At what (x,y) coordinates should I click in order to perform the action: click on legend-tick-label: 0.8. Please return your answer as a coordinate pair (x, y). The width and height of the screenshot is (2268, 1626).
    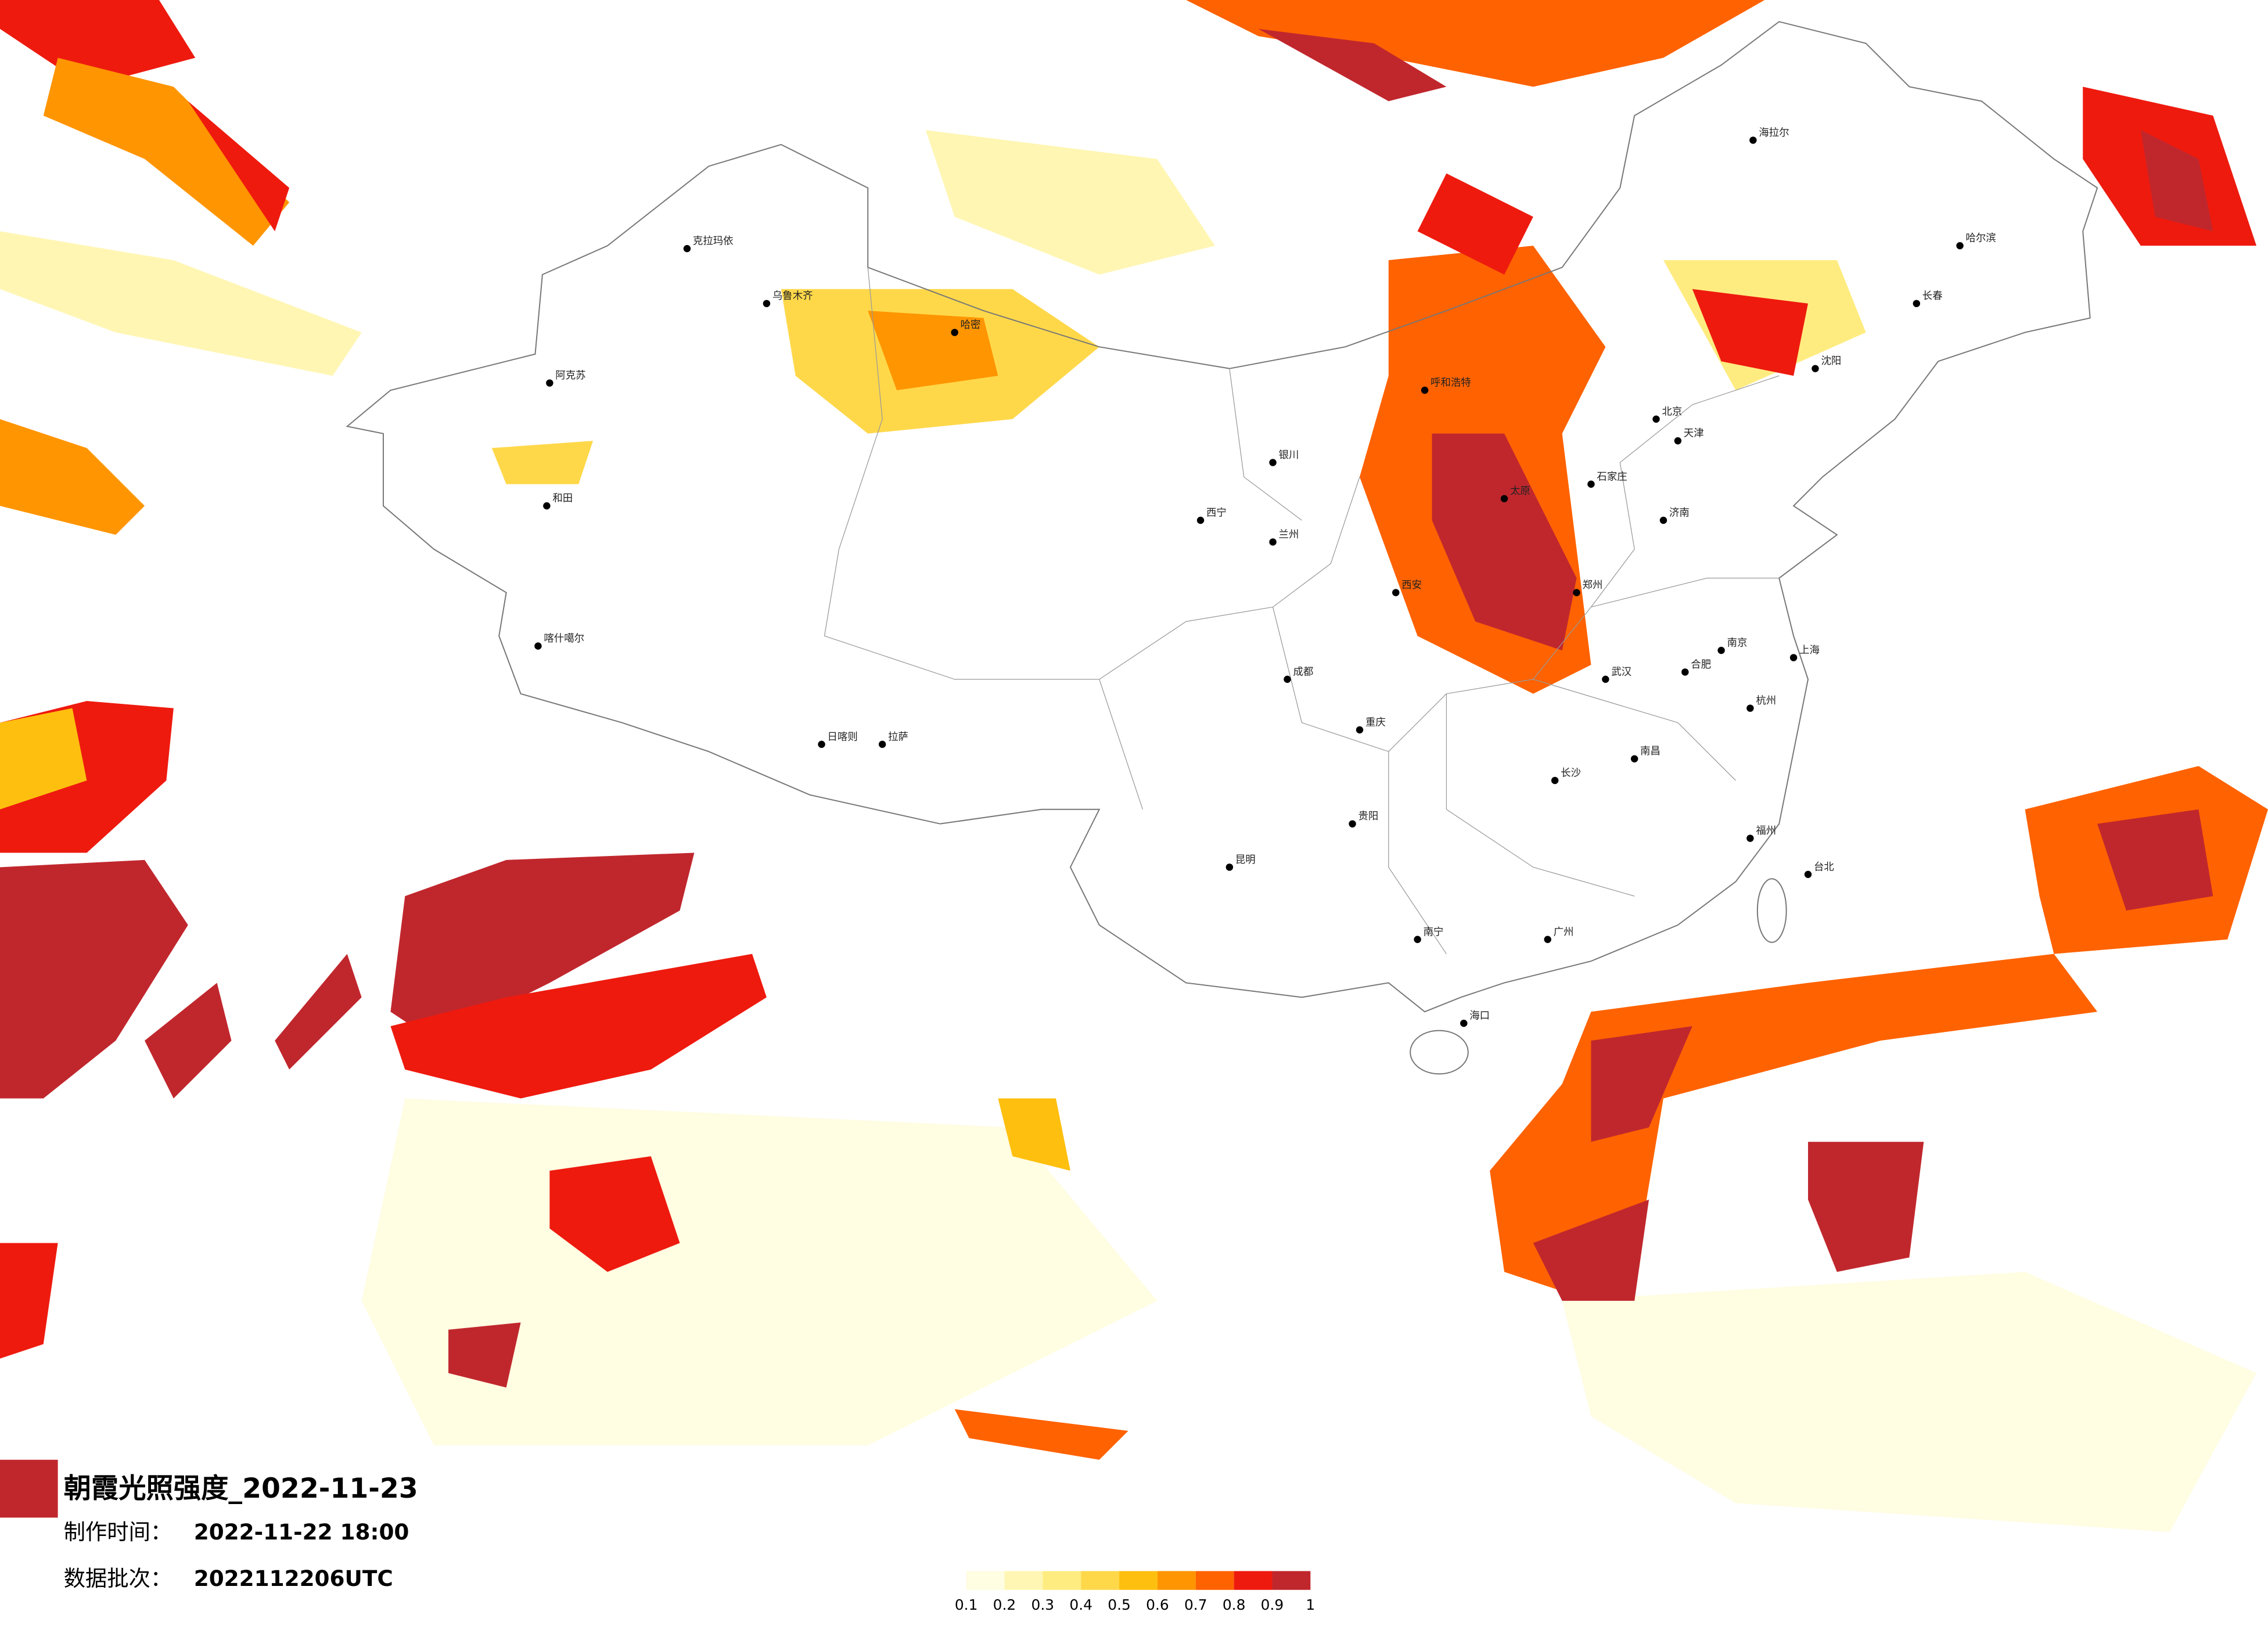
    Looking at the image, I should click on (1234, 1604).